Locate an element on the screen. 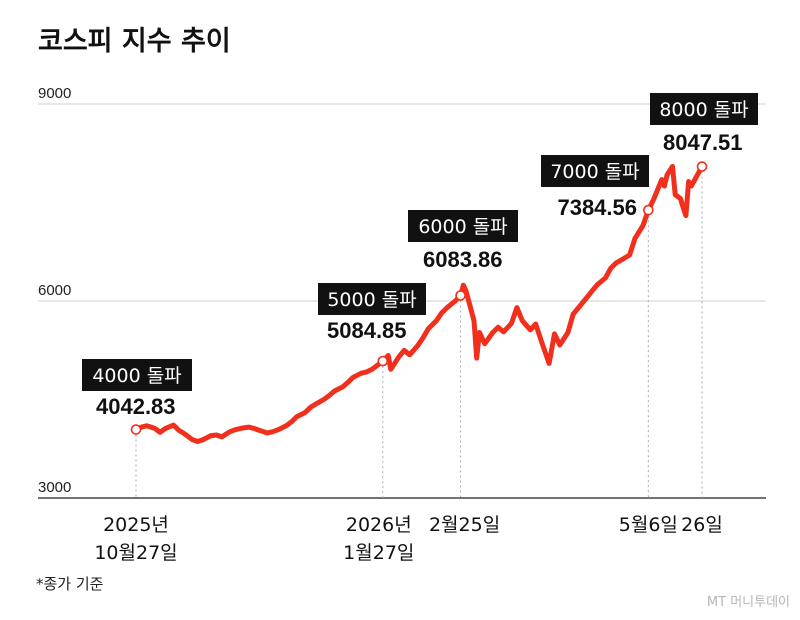  x-tick-label-2-2: 1월27일 is located at coordinates (378, 553).